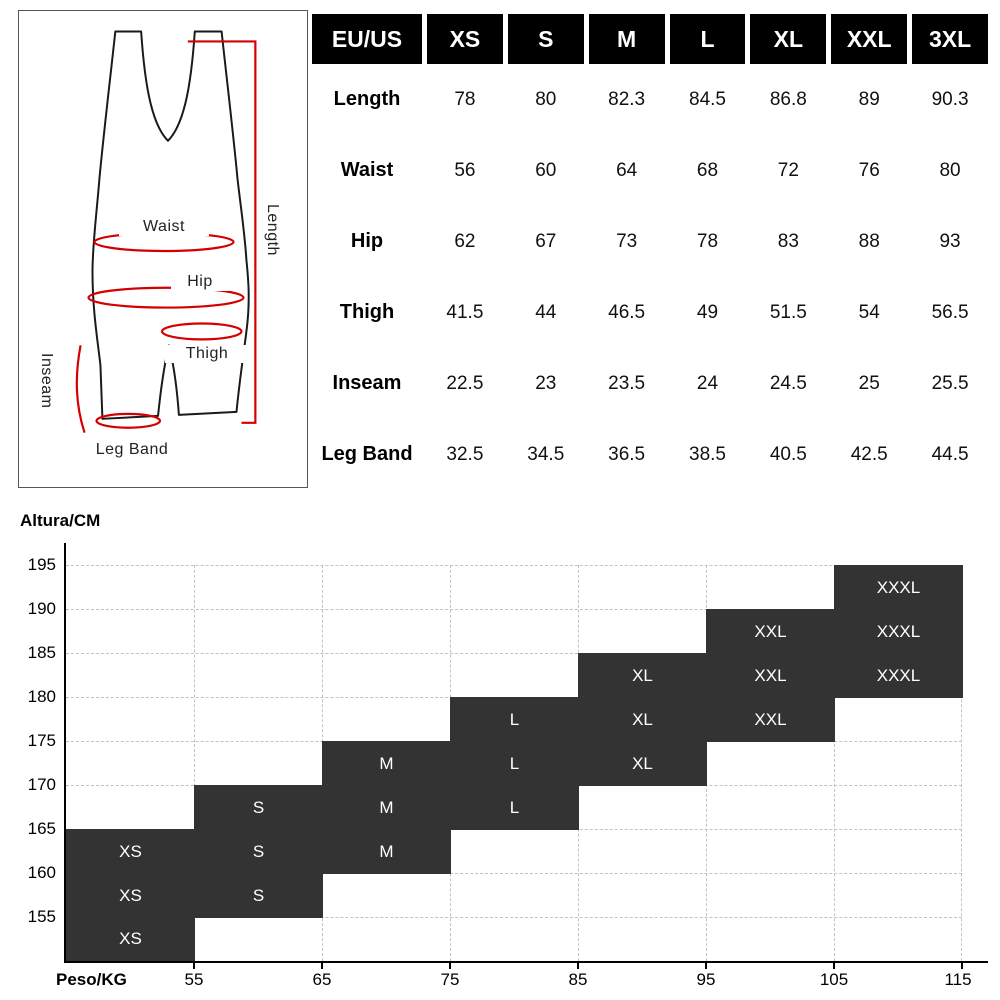 The height and width of the screenshot is (1000, 1000). I want to click on y-tick-label: 155, so click(41, 916).